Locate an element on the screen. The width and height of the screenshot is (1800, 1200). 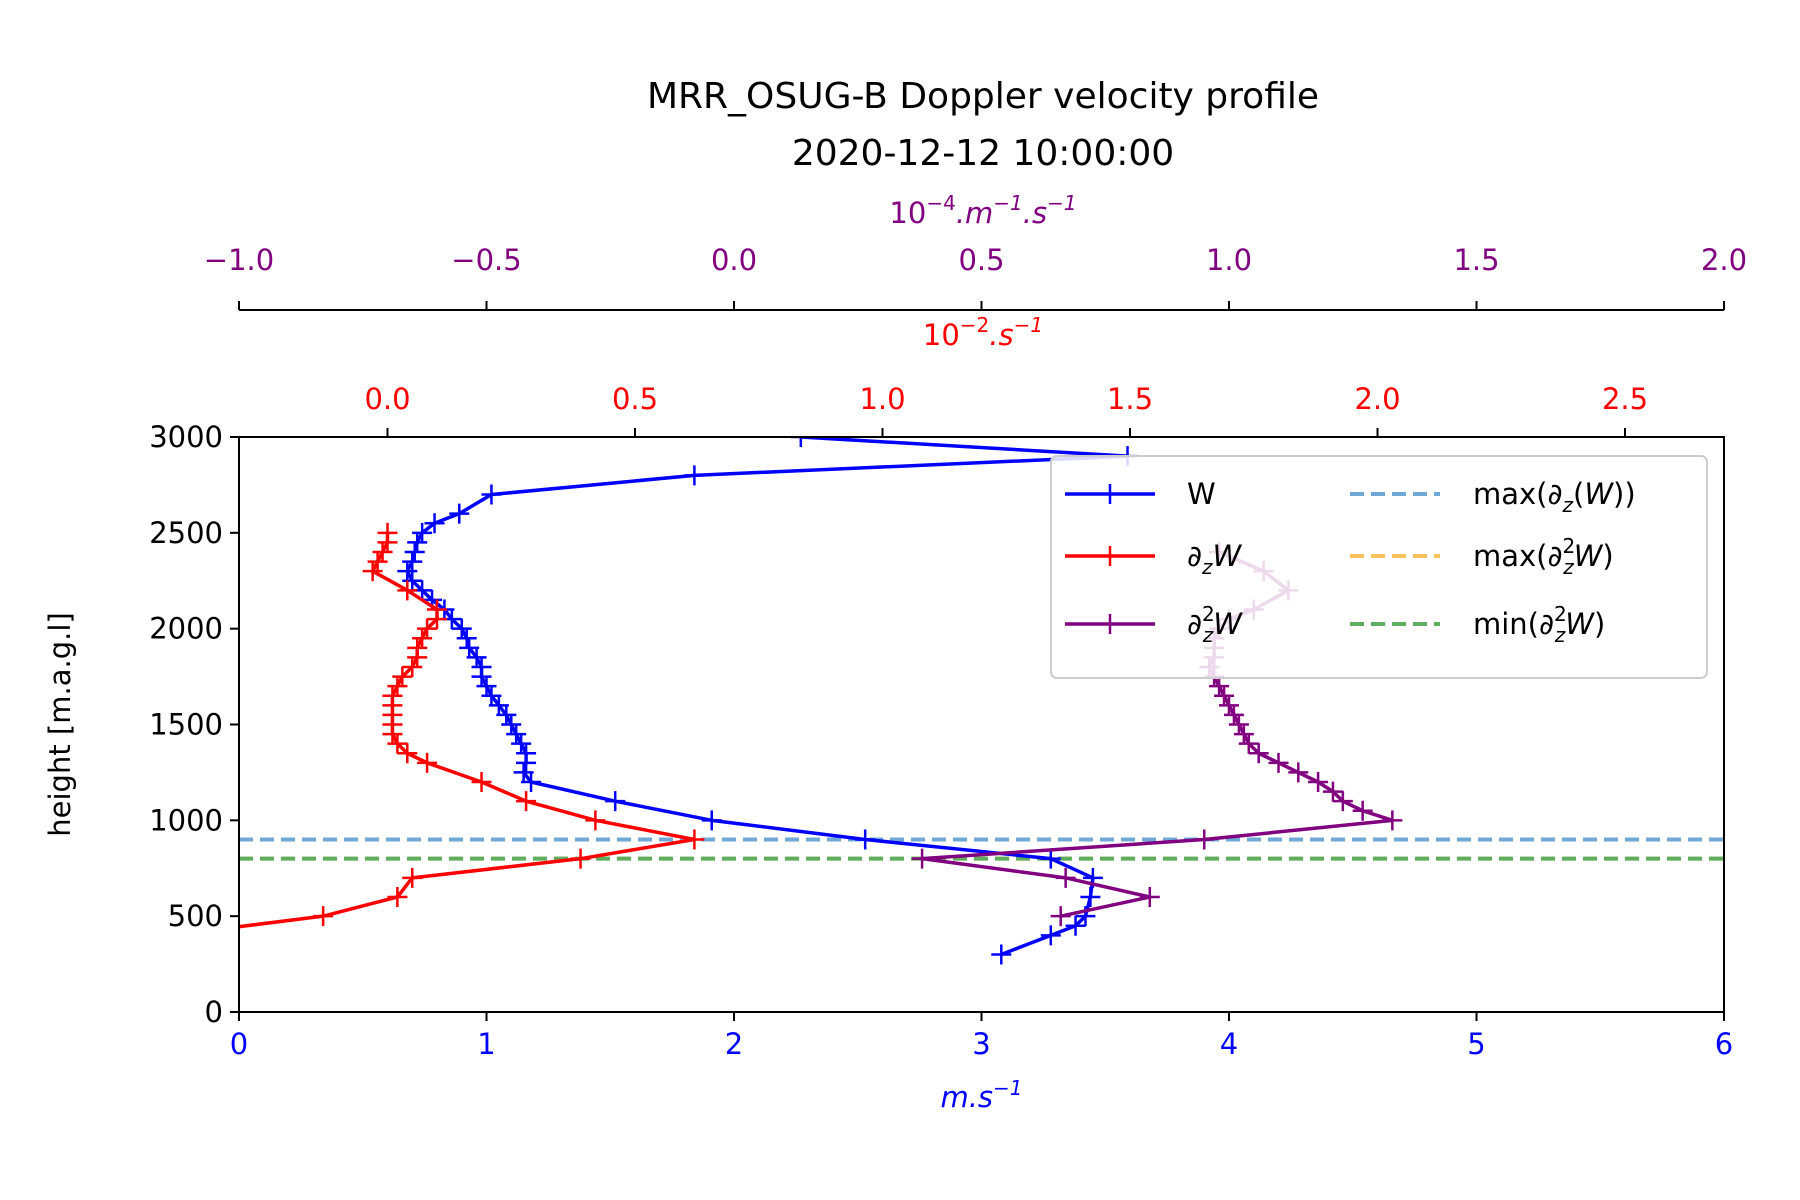
legend-label-min-dz2w: min(∂2 zW) is located at coordinates (1539, 624).